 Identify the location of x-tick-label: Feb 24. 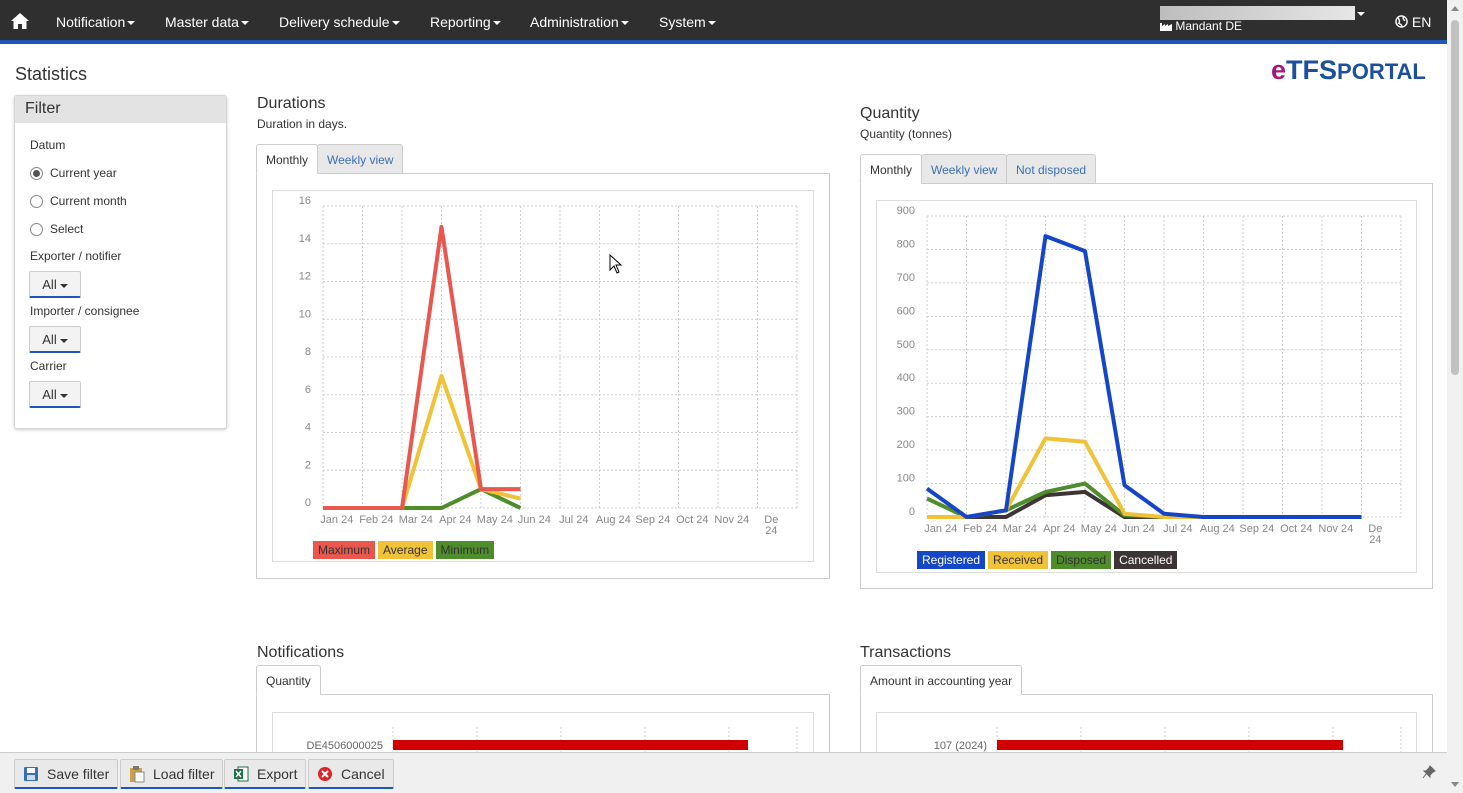
(376, 520).